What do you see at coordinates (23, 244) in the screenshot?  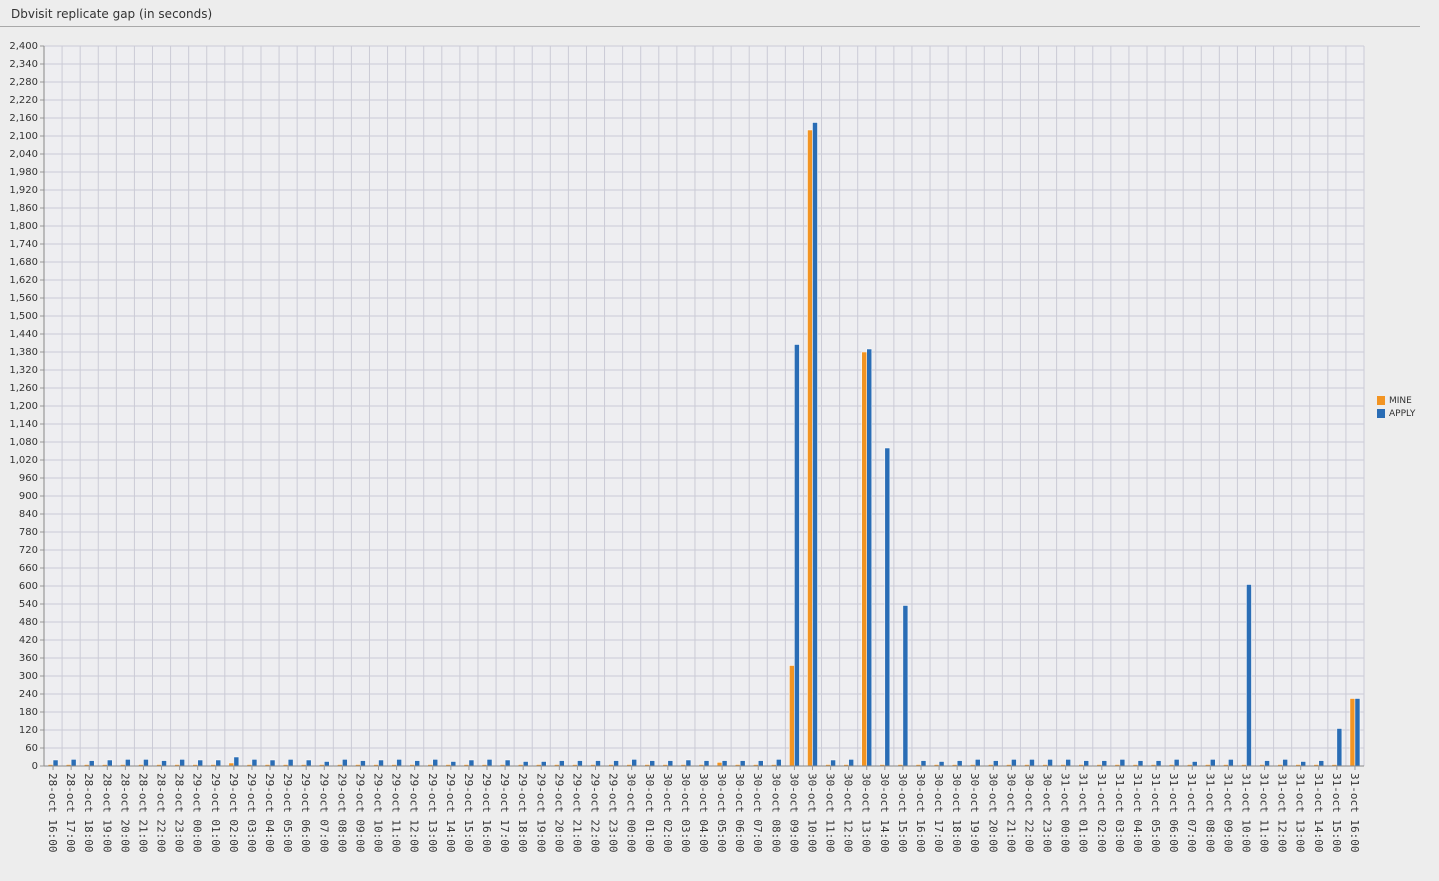 I see `y-tick-label: 1,740` at bounding box center [23, 244].